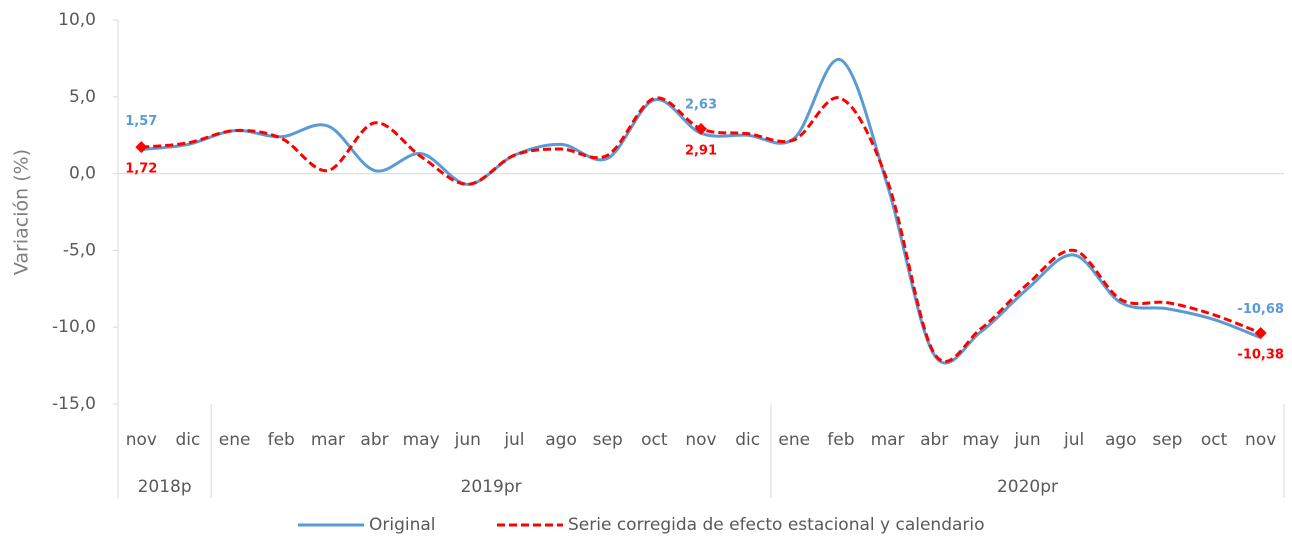  What do you see at coordinates (701, 150) in the screenshot?
I see `data-label: 2,91` at bounding box center [701, 150].